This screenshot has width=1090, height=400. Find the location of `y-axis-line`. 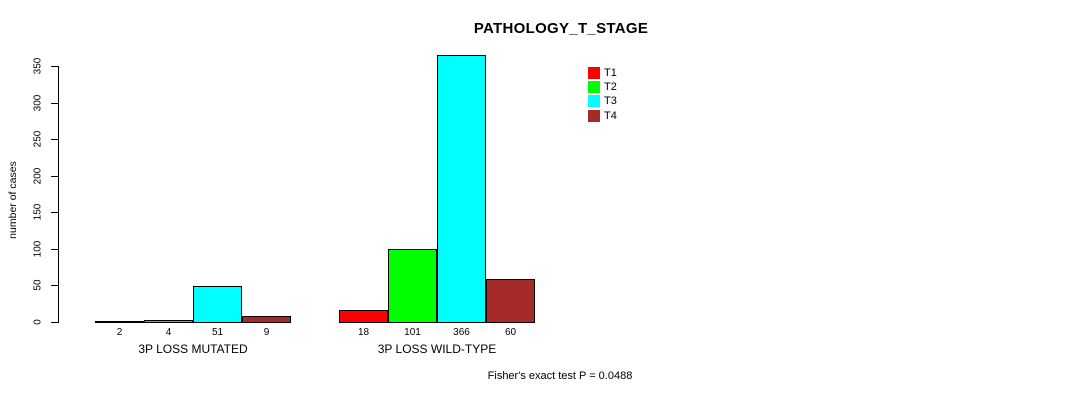

y-axis-line is located at coordinates (58, 194).